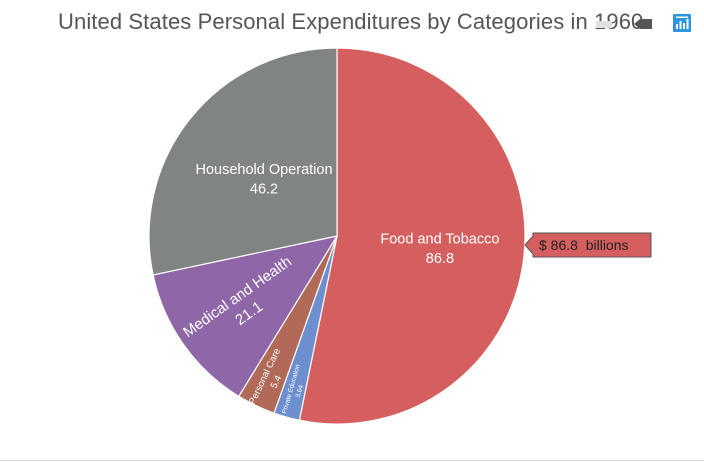  I want to click on tooltip: $ 86.8 billions, so click(588, 245).